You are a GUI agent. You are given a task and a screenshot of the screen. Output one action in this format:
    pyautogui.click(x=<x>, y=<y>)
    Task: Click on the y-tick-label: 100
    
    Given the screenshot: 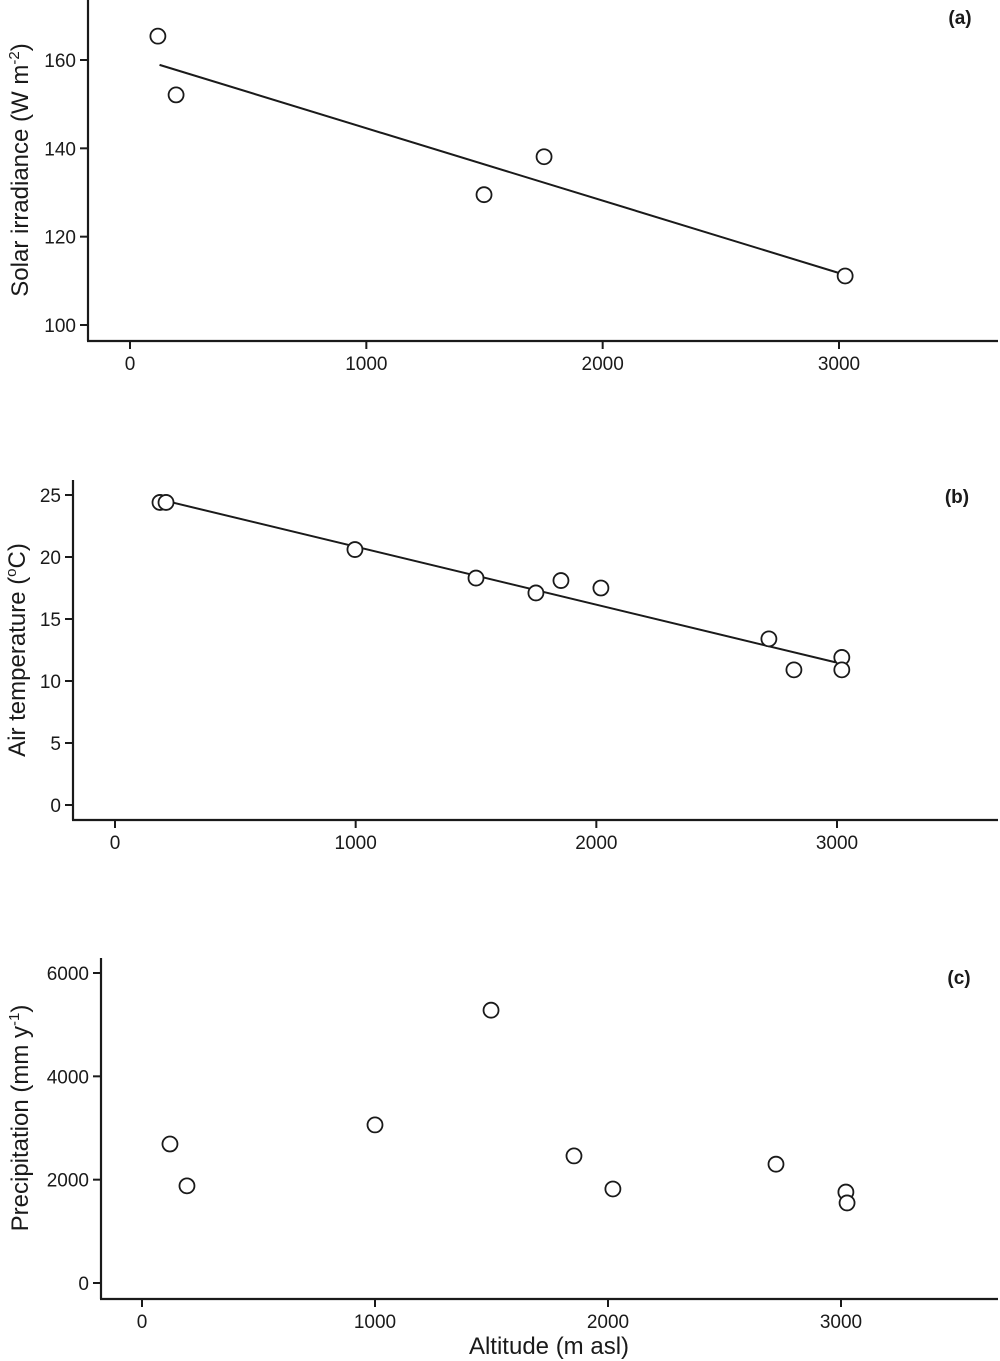 What is the action you would take?
    pyautogui.click(x=60, y=326)
    